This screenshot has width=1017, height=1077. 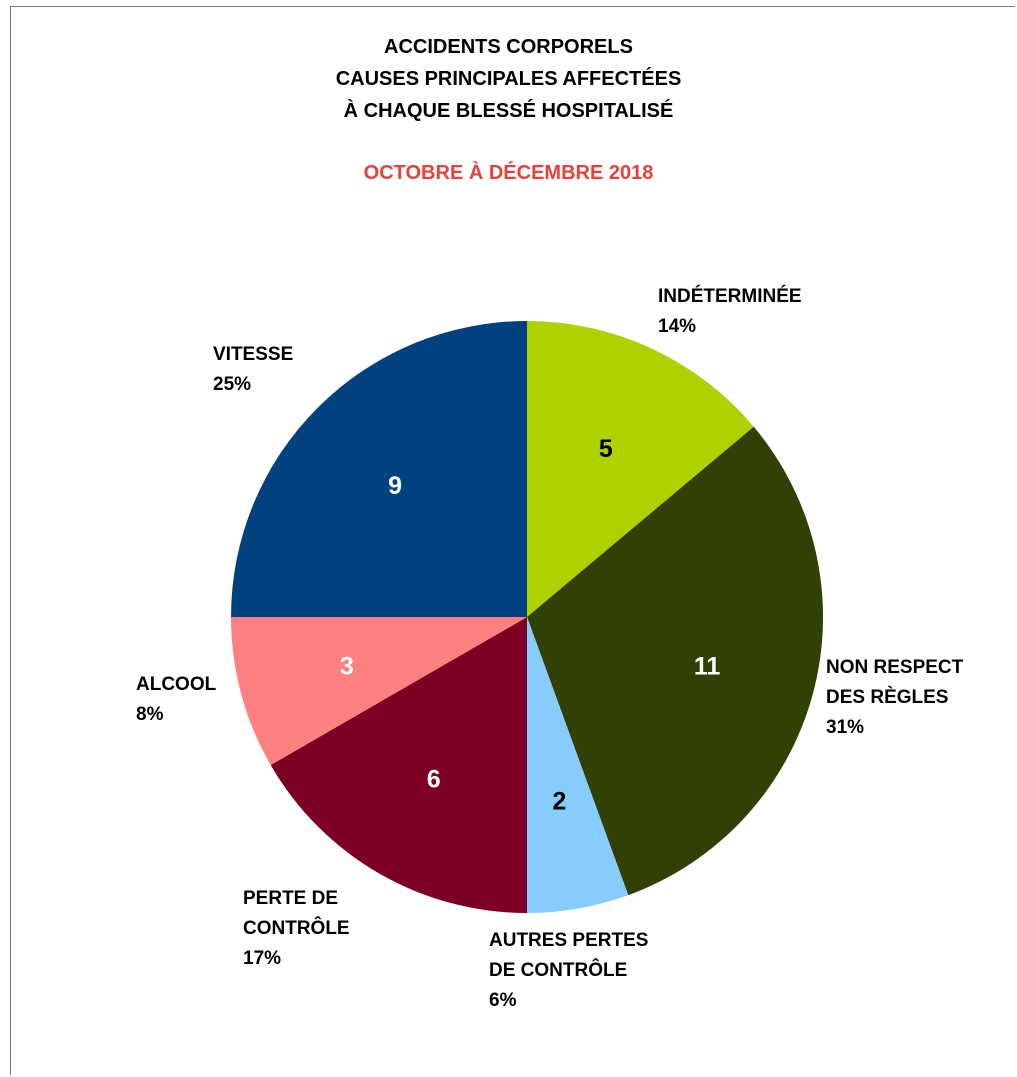 I want to click on chart-title-line-3: À CHAQUE BLESSÉ HOSPITALISÉ, so click(x=508, y=111).